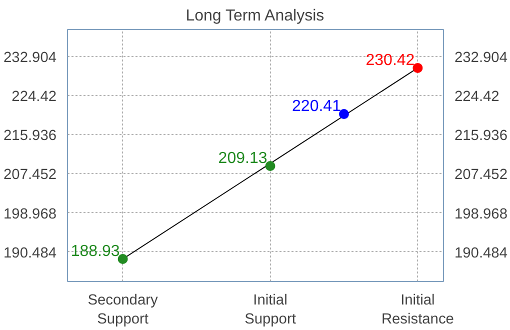 The image size is (510, 330). What do you see at coordinates (477, 97) in the screenshot?
I see `y2-tick-label: 224.42` at bounding box center [477, 97].